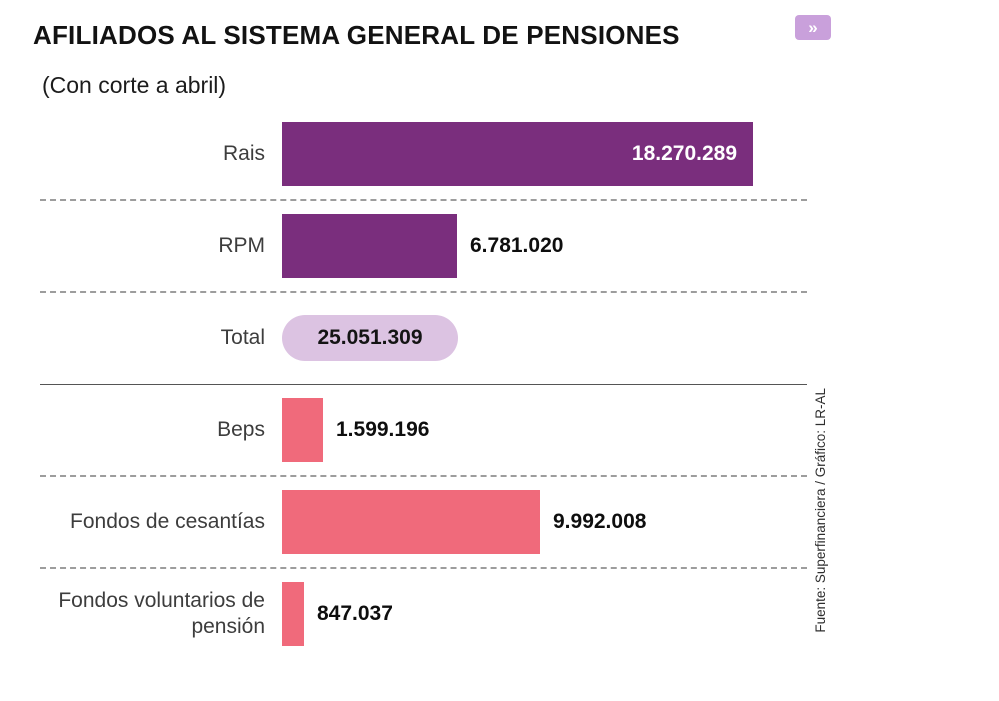 This screenshot has width=999, height=701. Describe the element at coordinates (544, 614) in the screenshot. I see `bar-area: 847.037` at that location.